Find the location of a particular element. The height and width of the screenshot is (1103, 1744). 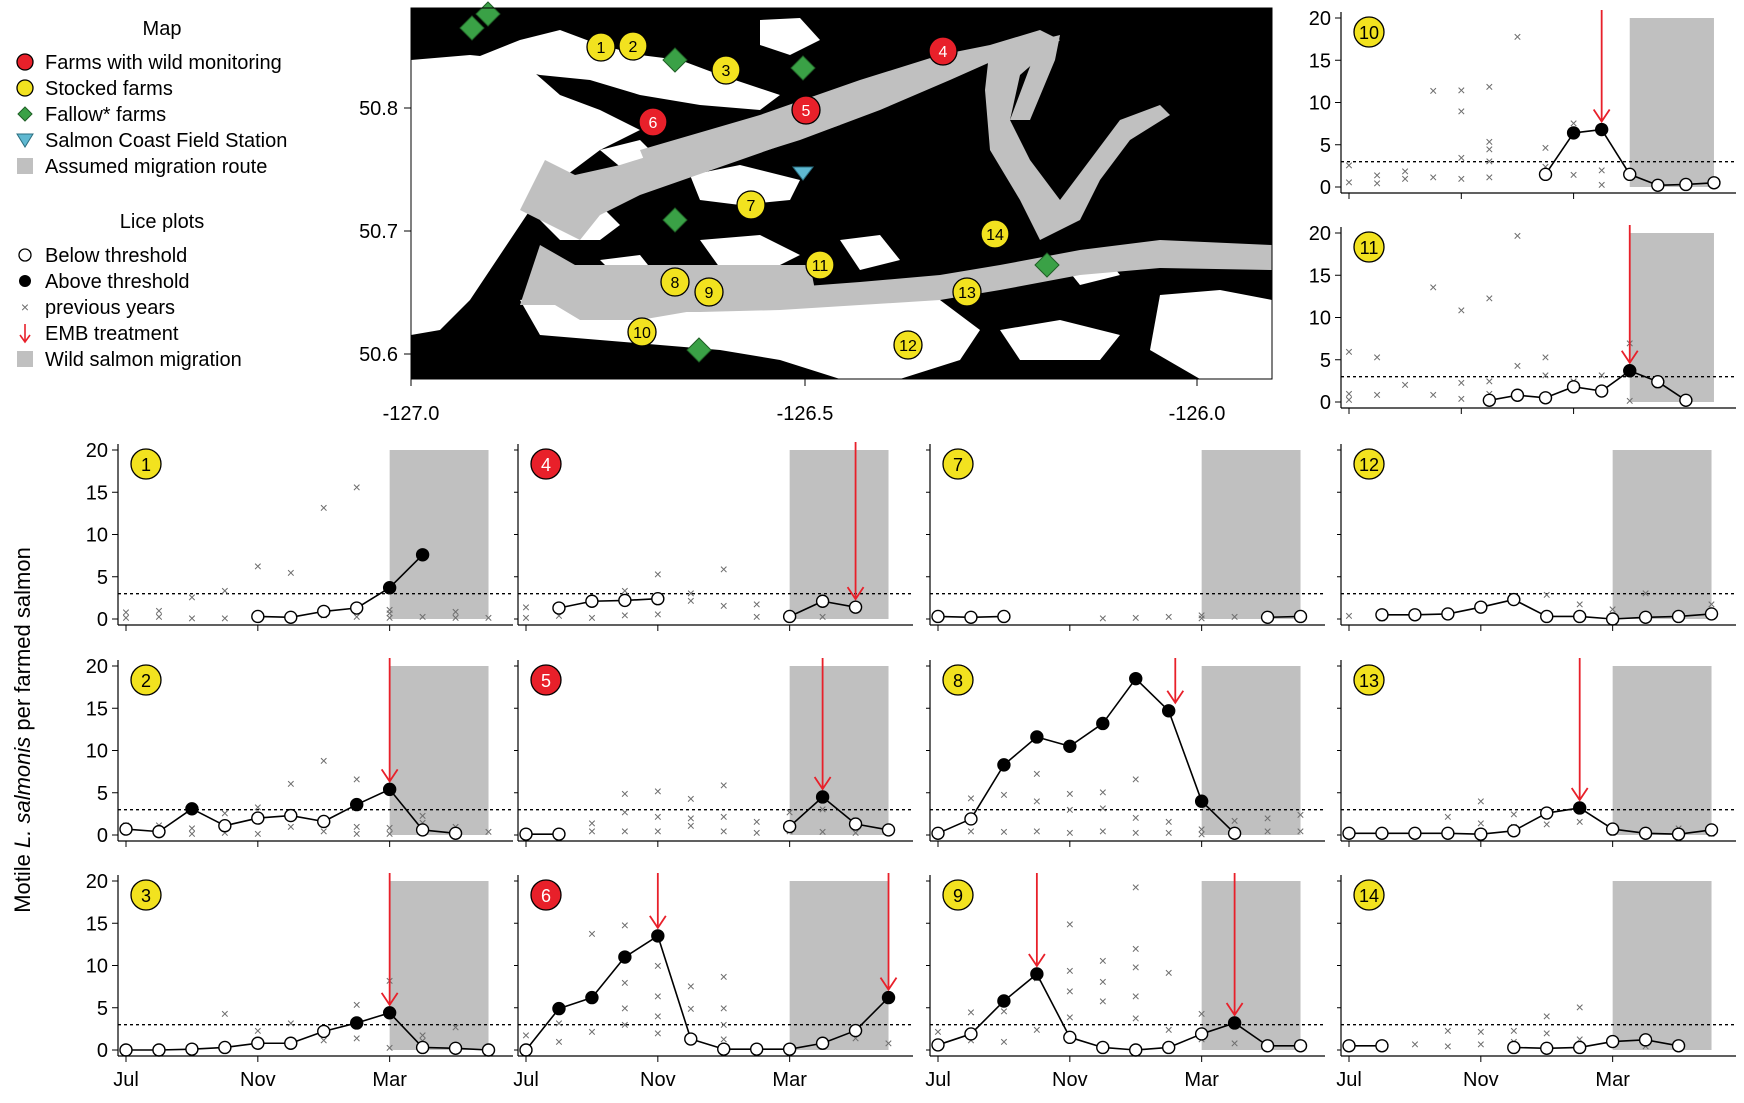

y-tick-label: 15 is located at coordinates (1320, 276).